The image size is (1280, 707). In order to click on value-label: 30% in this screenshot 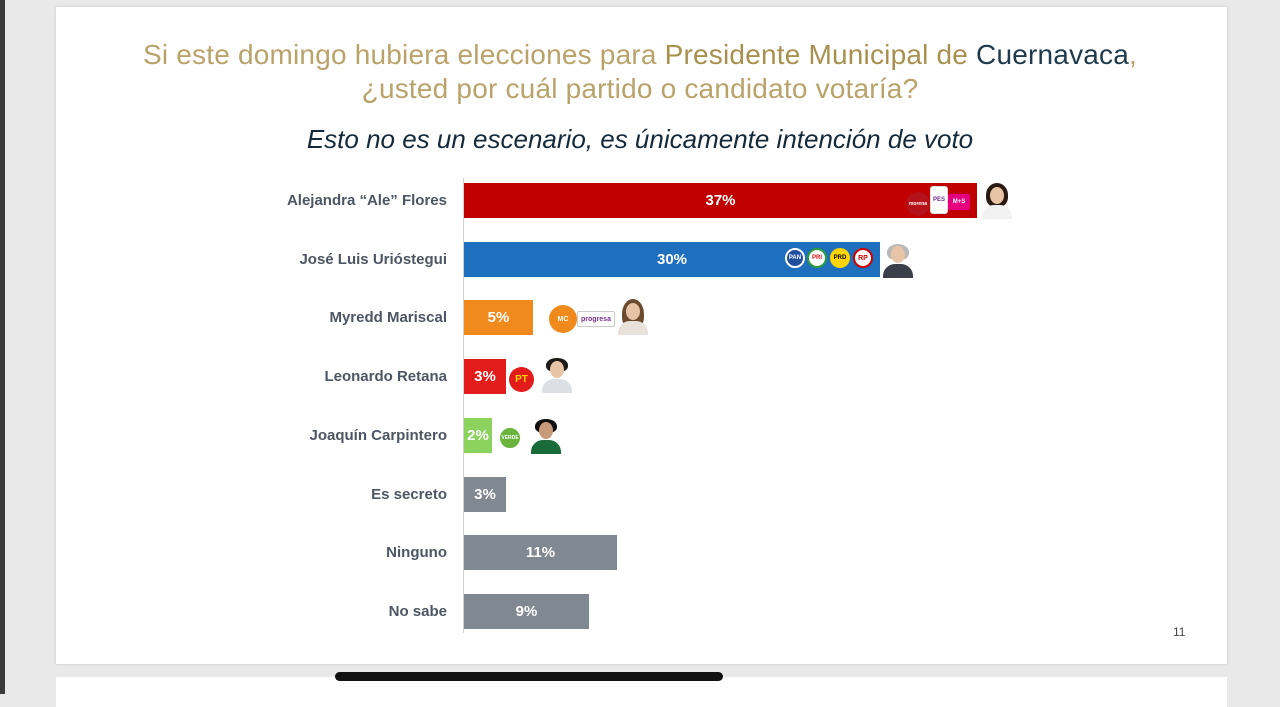, I will do `click(672, 259)`.